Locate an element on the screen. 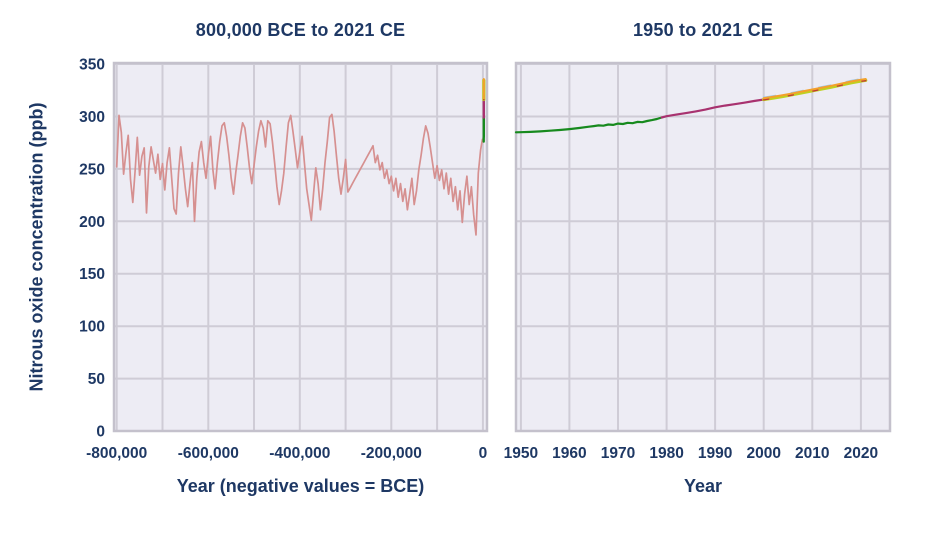  y-tick-label: 100 is located at coordinates (92, 327).